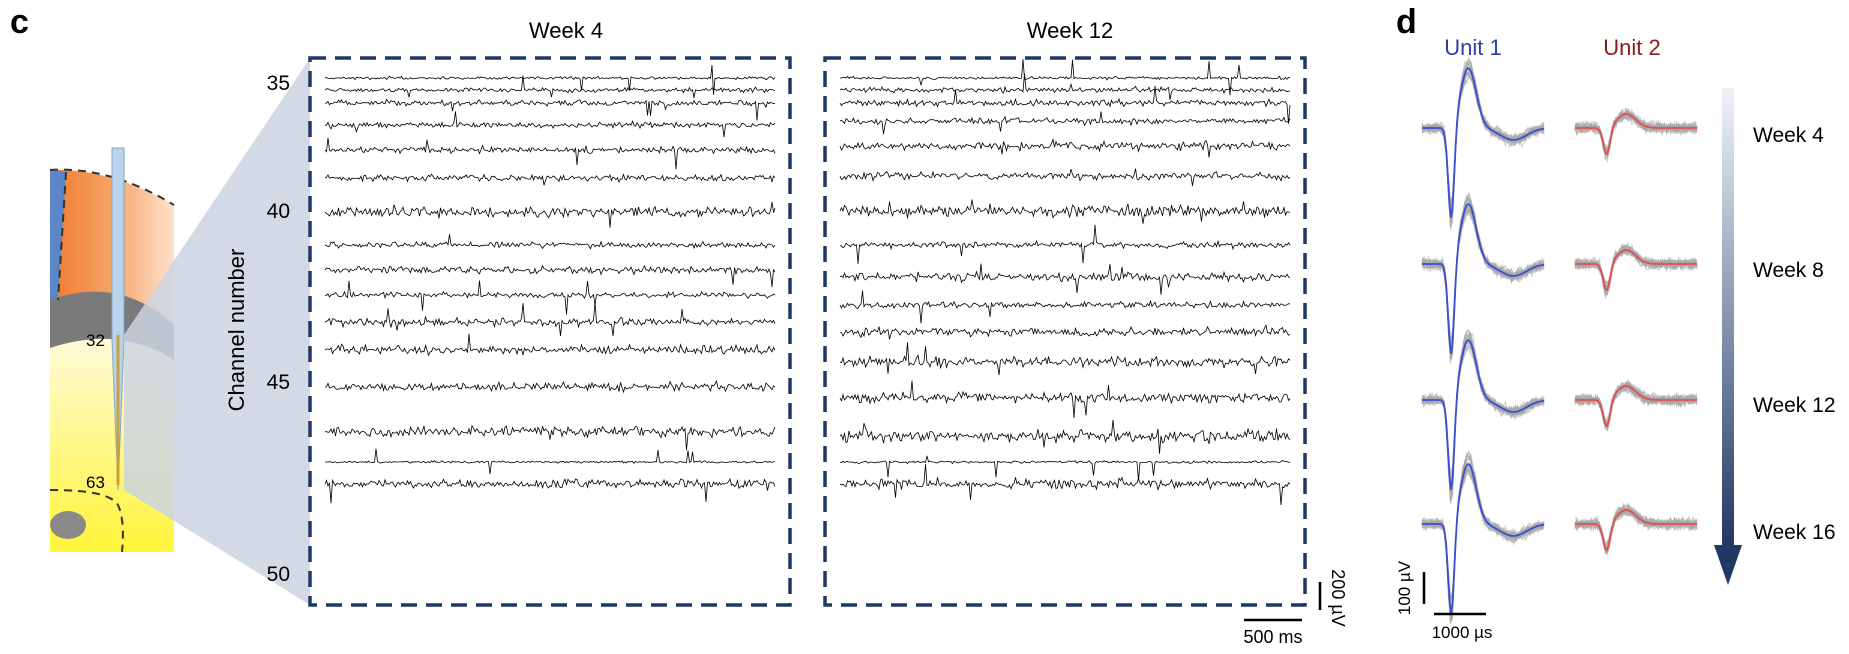 The height and width of the screenshot is (654, 1849). Describe the element at coordinates (278, 382) in the screenshot. I see `channel-tick-45: 45` at that location.